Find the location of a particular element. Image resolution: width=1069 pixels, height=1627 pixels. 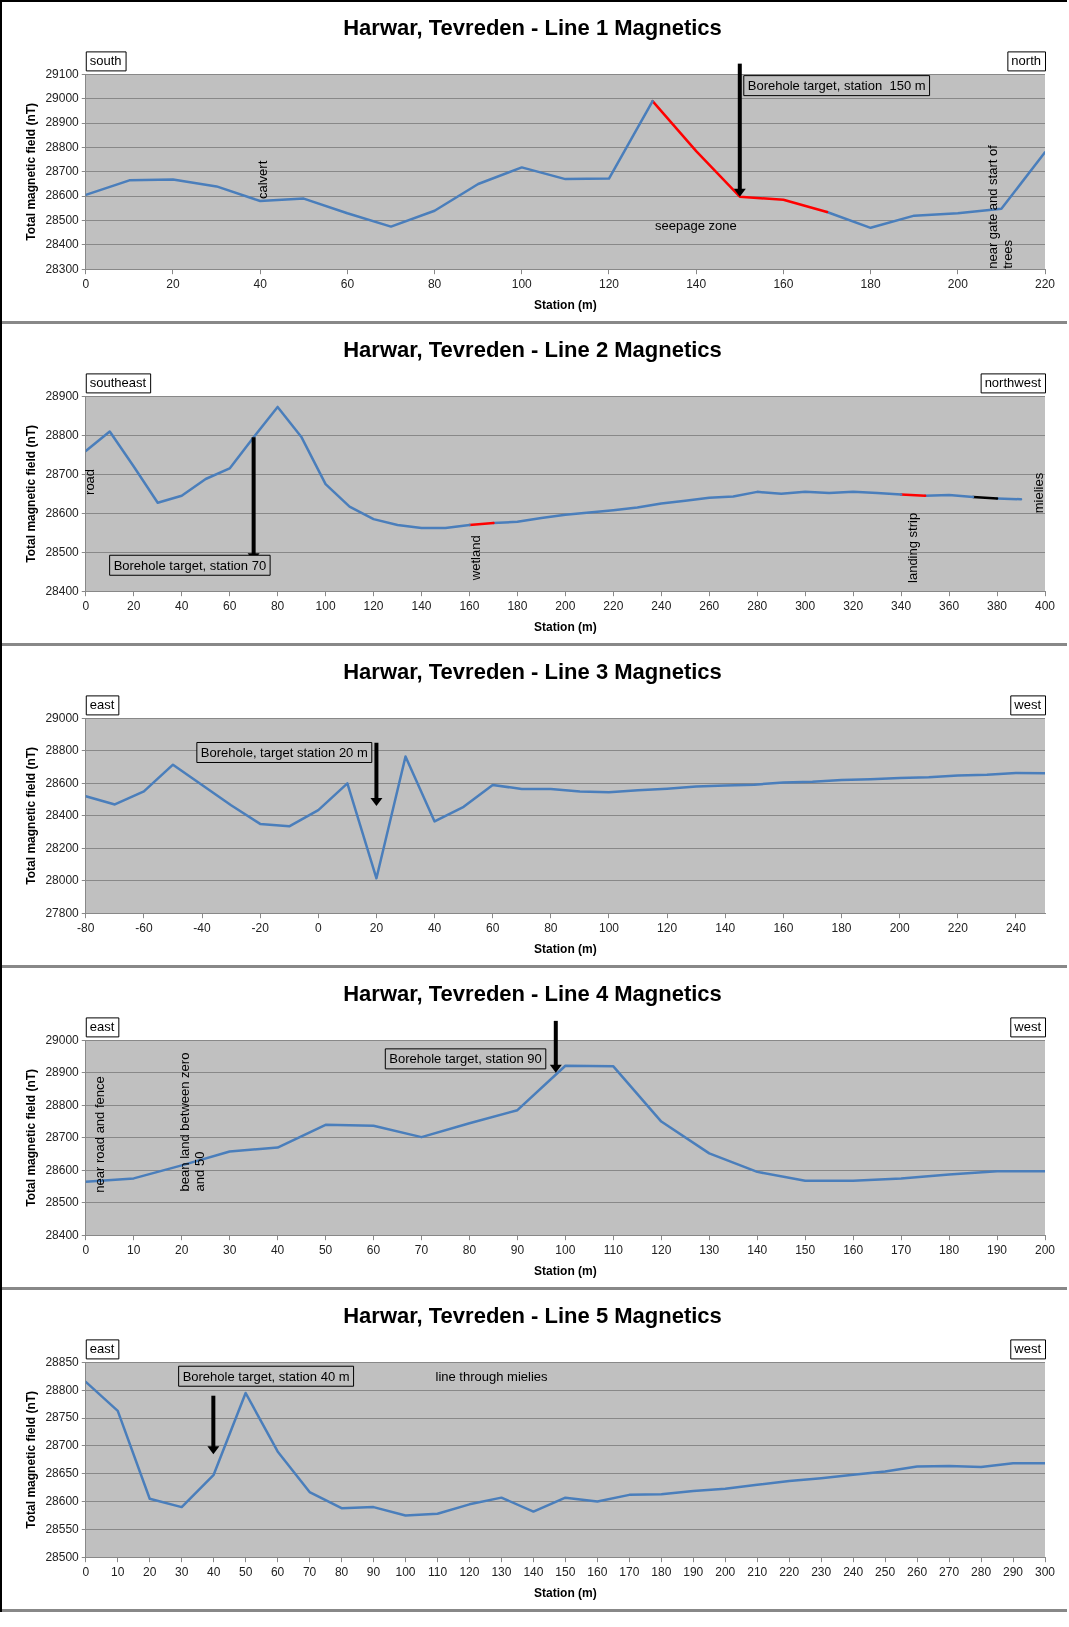

text: north is located at coordinates (1026, 61).